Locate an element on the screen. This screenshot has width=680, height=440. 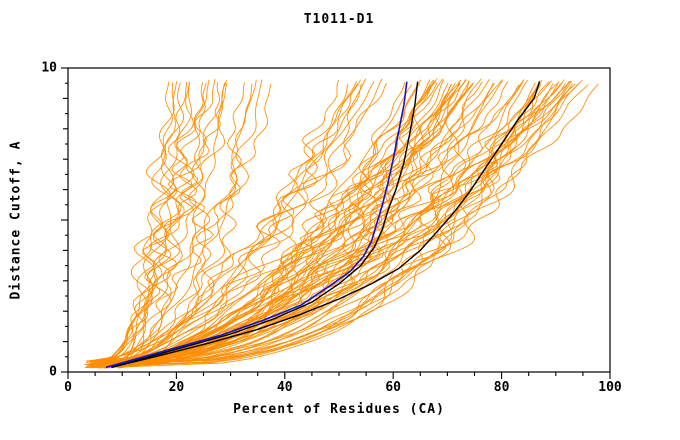
y-tick-label: 0 is located at coordinates (53, 372).